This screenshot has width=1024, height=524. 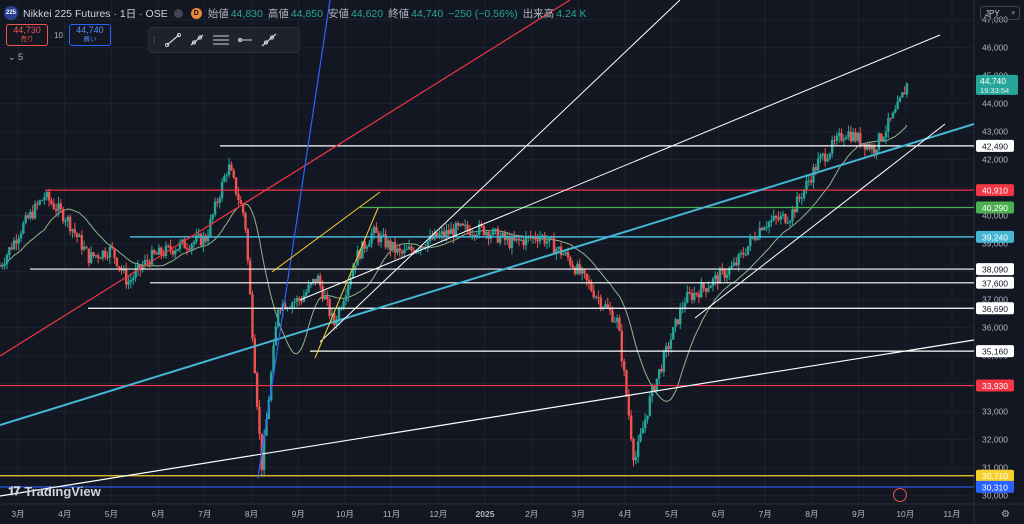 I want to click on time-tick: 7月, so click(x=204, y=514).